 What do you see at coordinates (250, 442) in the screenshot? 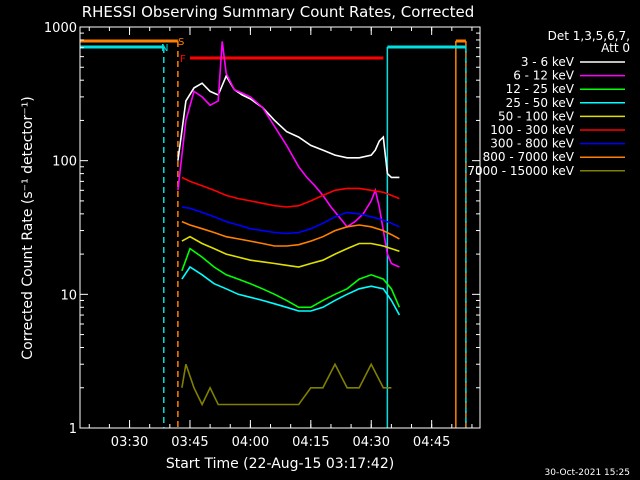
I see `x-tick-label-04-00: 04:00` at bounding box center [250, 442].